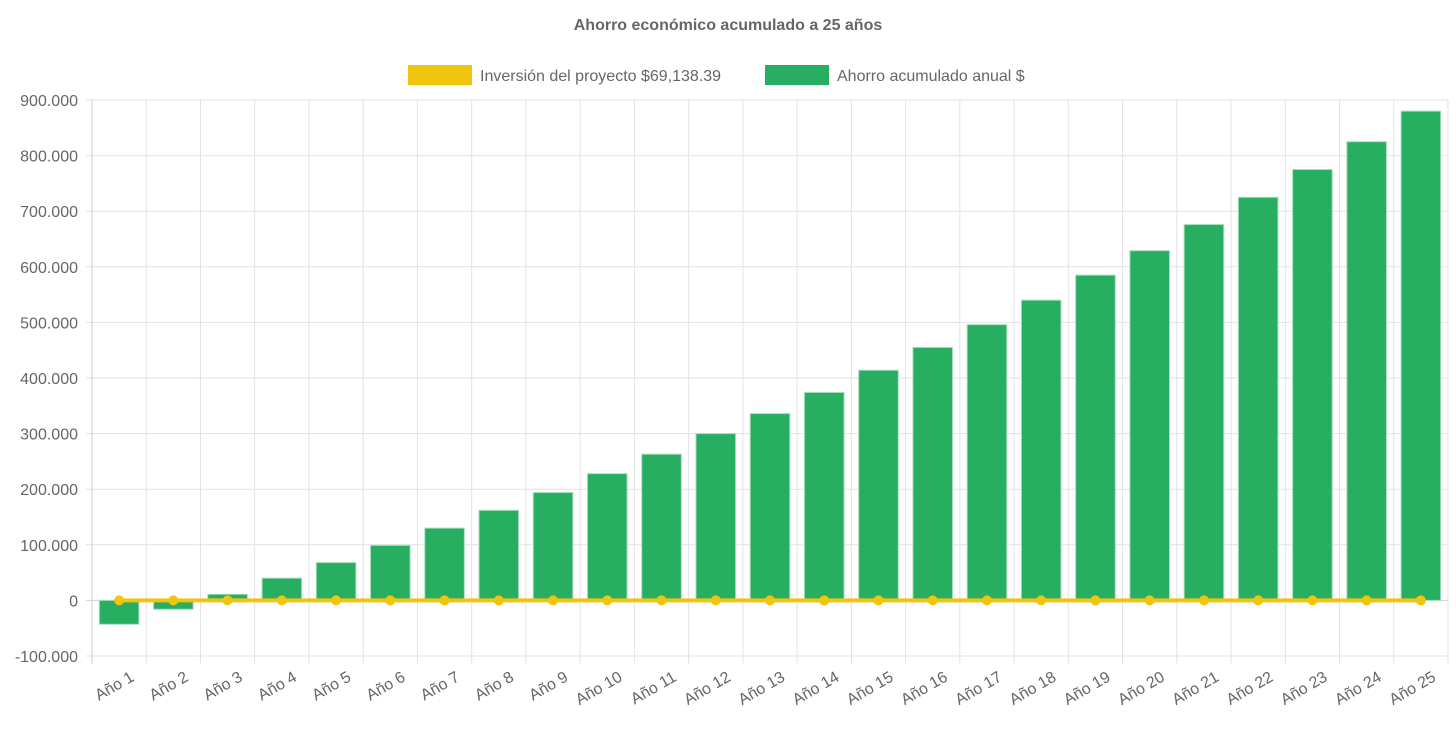  Describe the element at coordinates (49, 546) in the screenshot. I see `y-tick-label: 100.000` at that location.